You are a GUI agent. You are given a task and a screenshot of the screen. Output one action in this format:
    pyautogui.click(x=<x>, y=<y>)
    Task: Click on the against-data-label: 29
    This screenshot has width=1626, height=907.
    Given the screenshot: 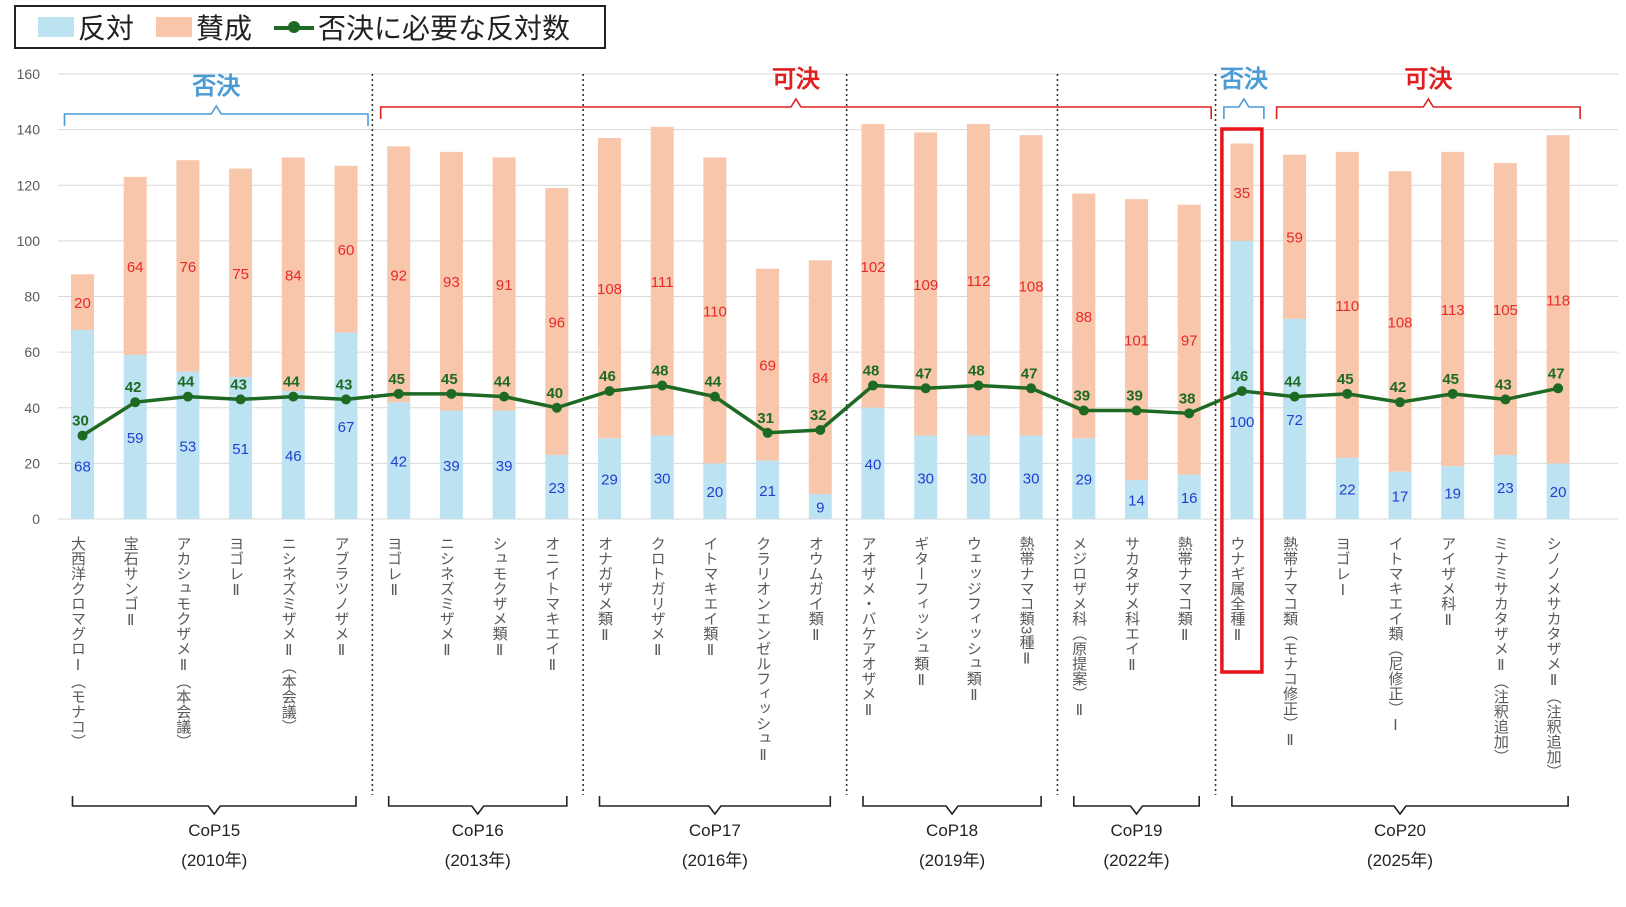 What is the action you would take?
    pyautogui.click(x=1083, y=480)
    